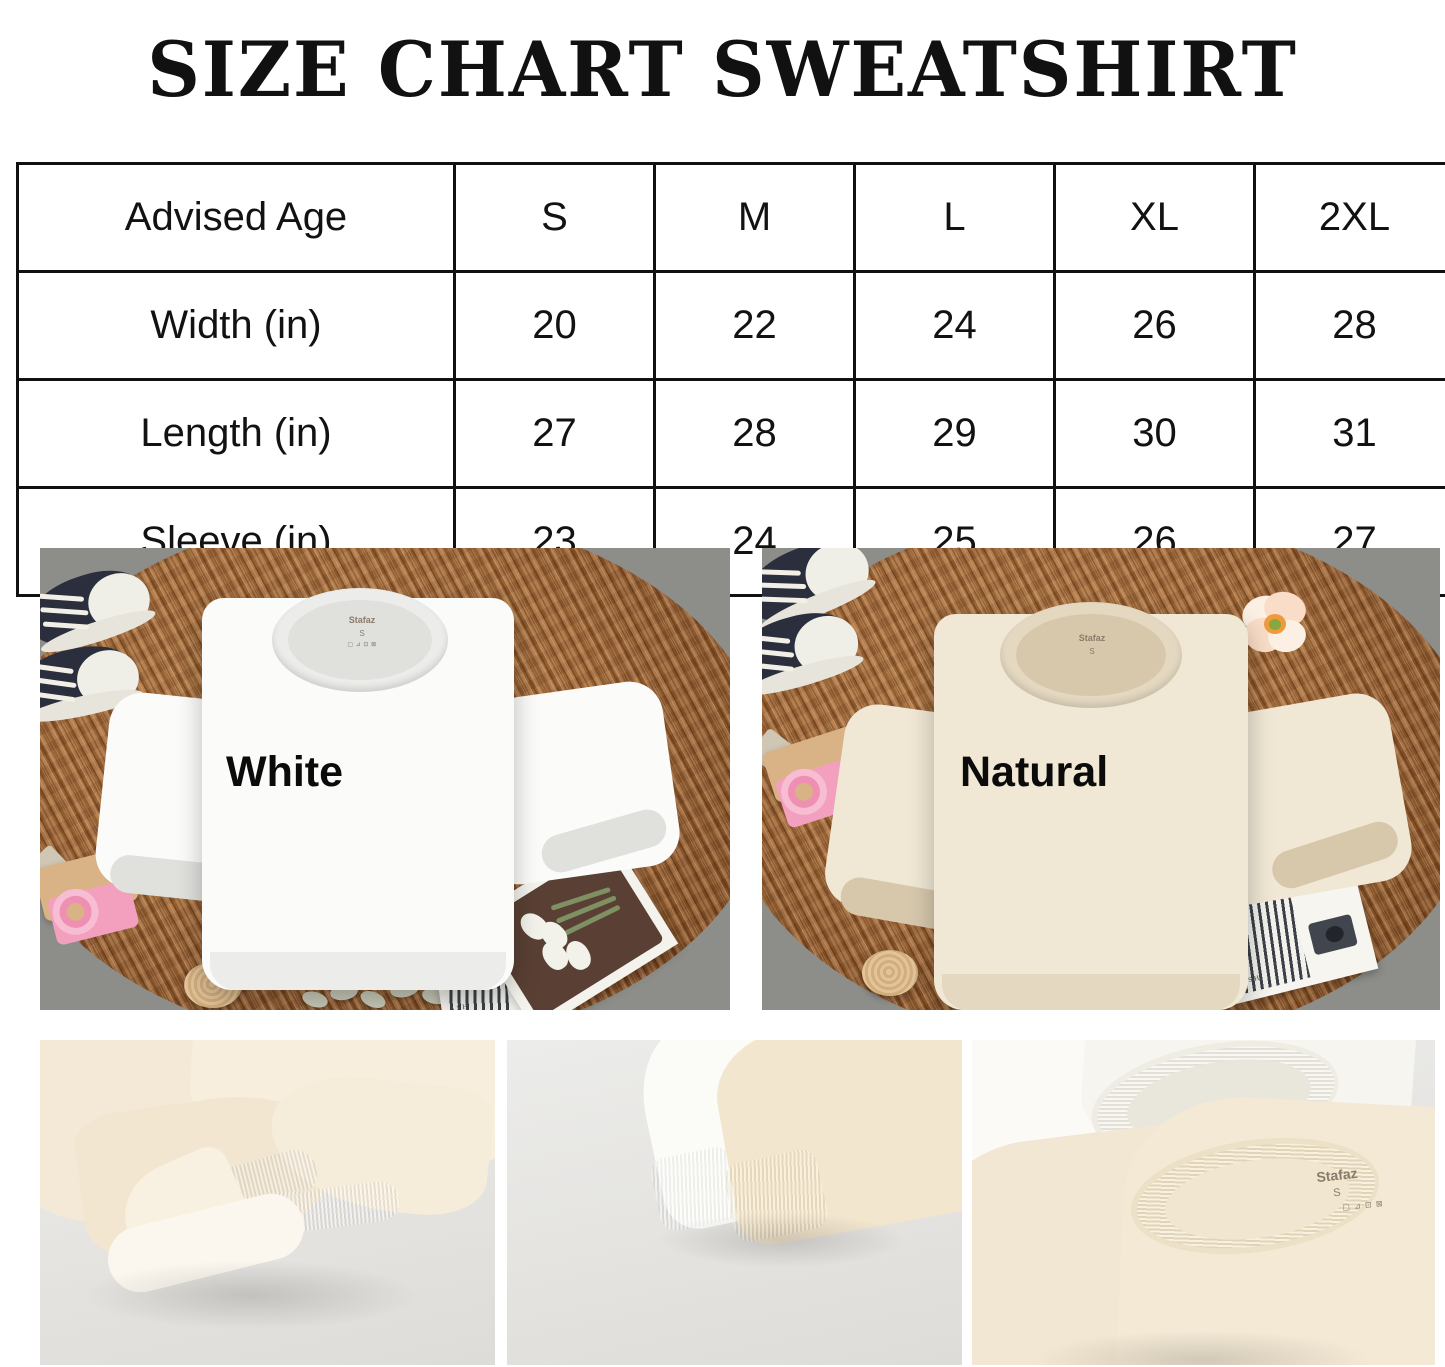 The width and height of the screenshot is (1445, 1367). I want to click on header-size-2xl: 2XL, so click(1349, 217).